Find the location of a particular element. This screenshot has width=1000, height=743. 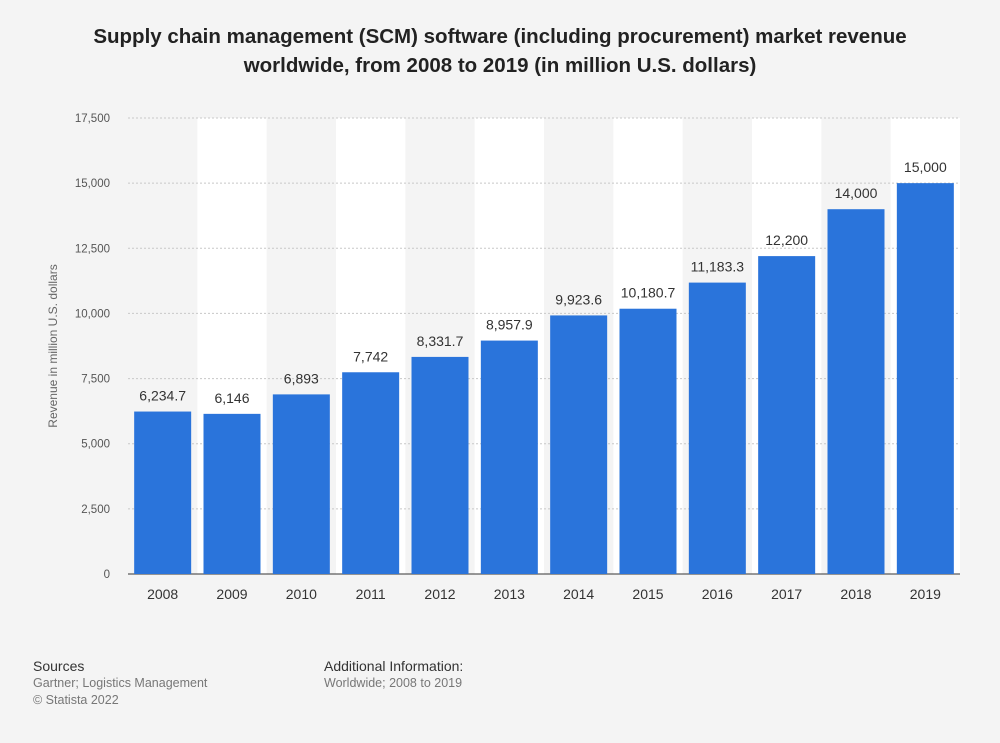

x-tick-label: 2009 is located at coordinates (231, 594).